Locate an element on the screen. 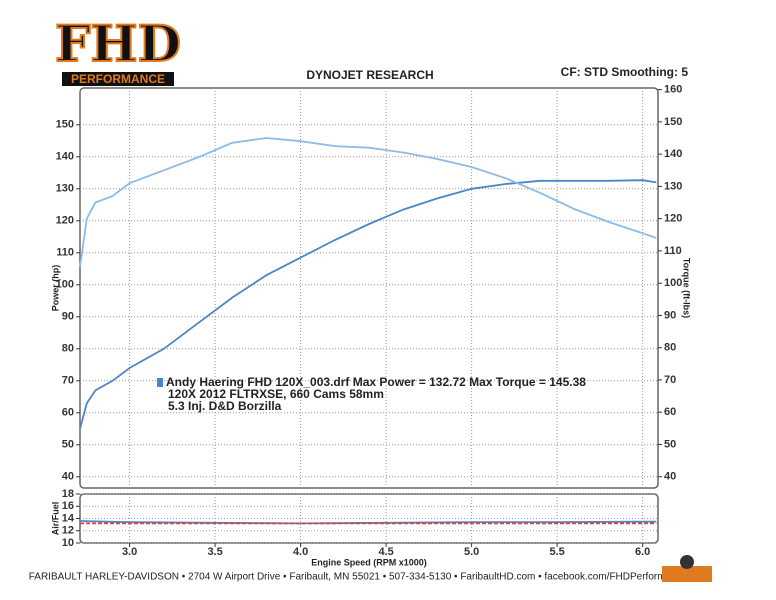 This screenshot has width=776, height=600. annotation-icon is located at coordinates (160, 382).